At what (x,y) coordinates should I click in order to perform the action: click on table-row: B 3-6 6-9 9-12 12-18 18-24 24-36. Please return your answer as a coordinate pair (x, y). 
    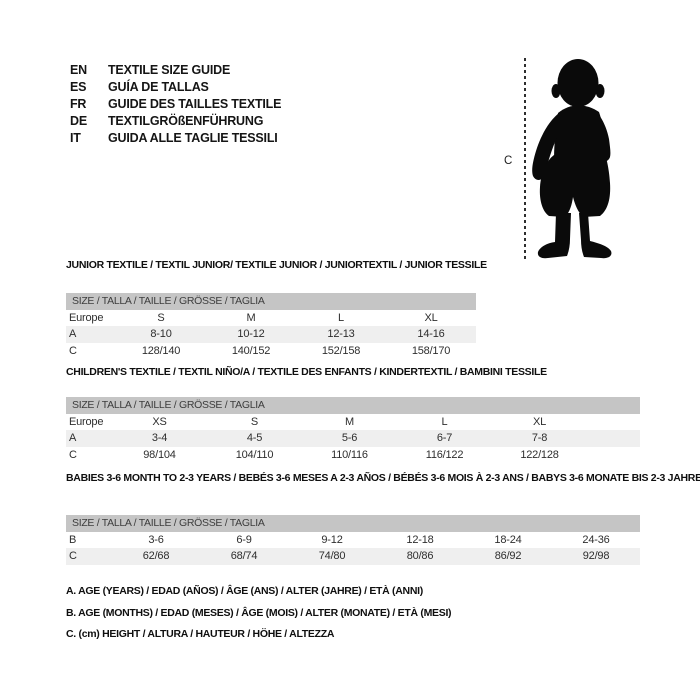
    Looking at the image, I should click on (353, 540).